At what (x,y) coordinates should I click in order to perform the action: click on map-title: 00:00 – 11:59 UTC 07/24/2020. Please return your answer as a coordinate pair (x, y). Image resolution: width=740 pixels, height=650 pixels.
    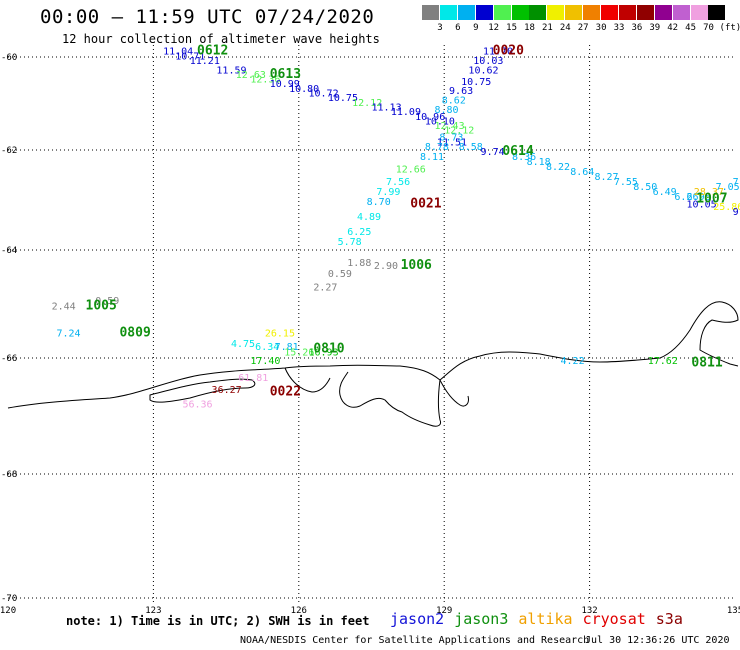
    Looking at the image, I should click on (207, 17).